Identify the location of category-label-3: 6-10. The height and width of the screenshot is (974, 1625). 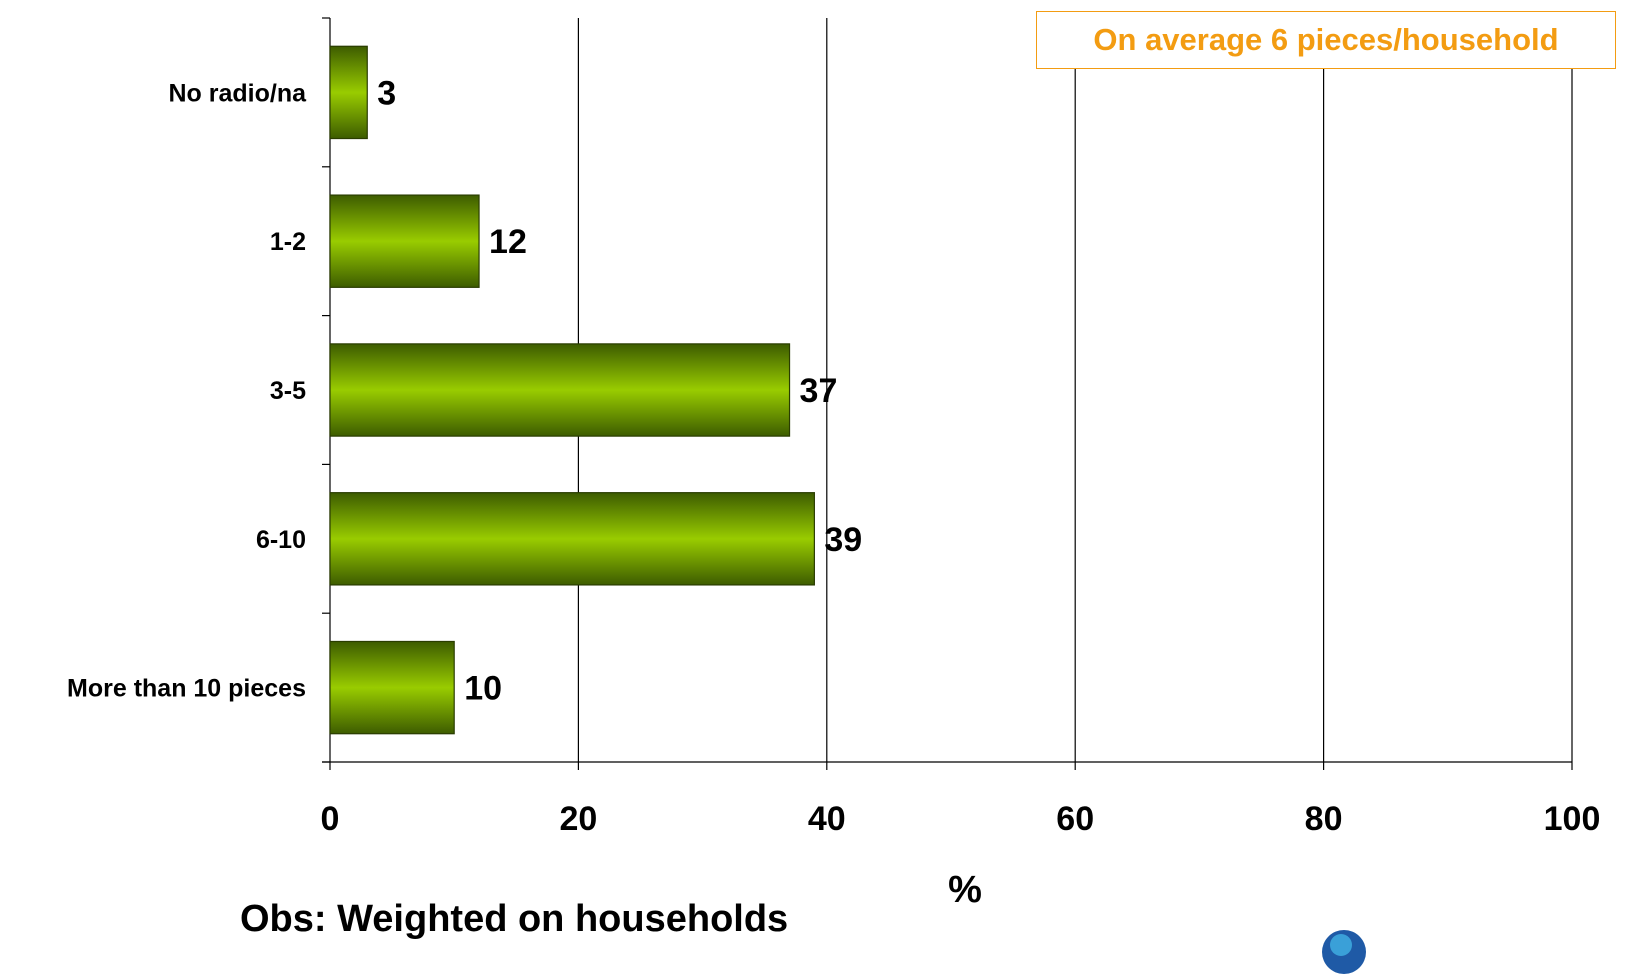
(281, 540).